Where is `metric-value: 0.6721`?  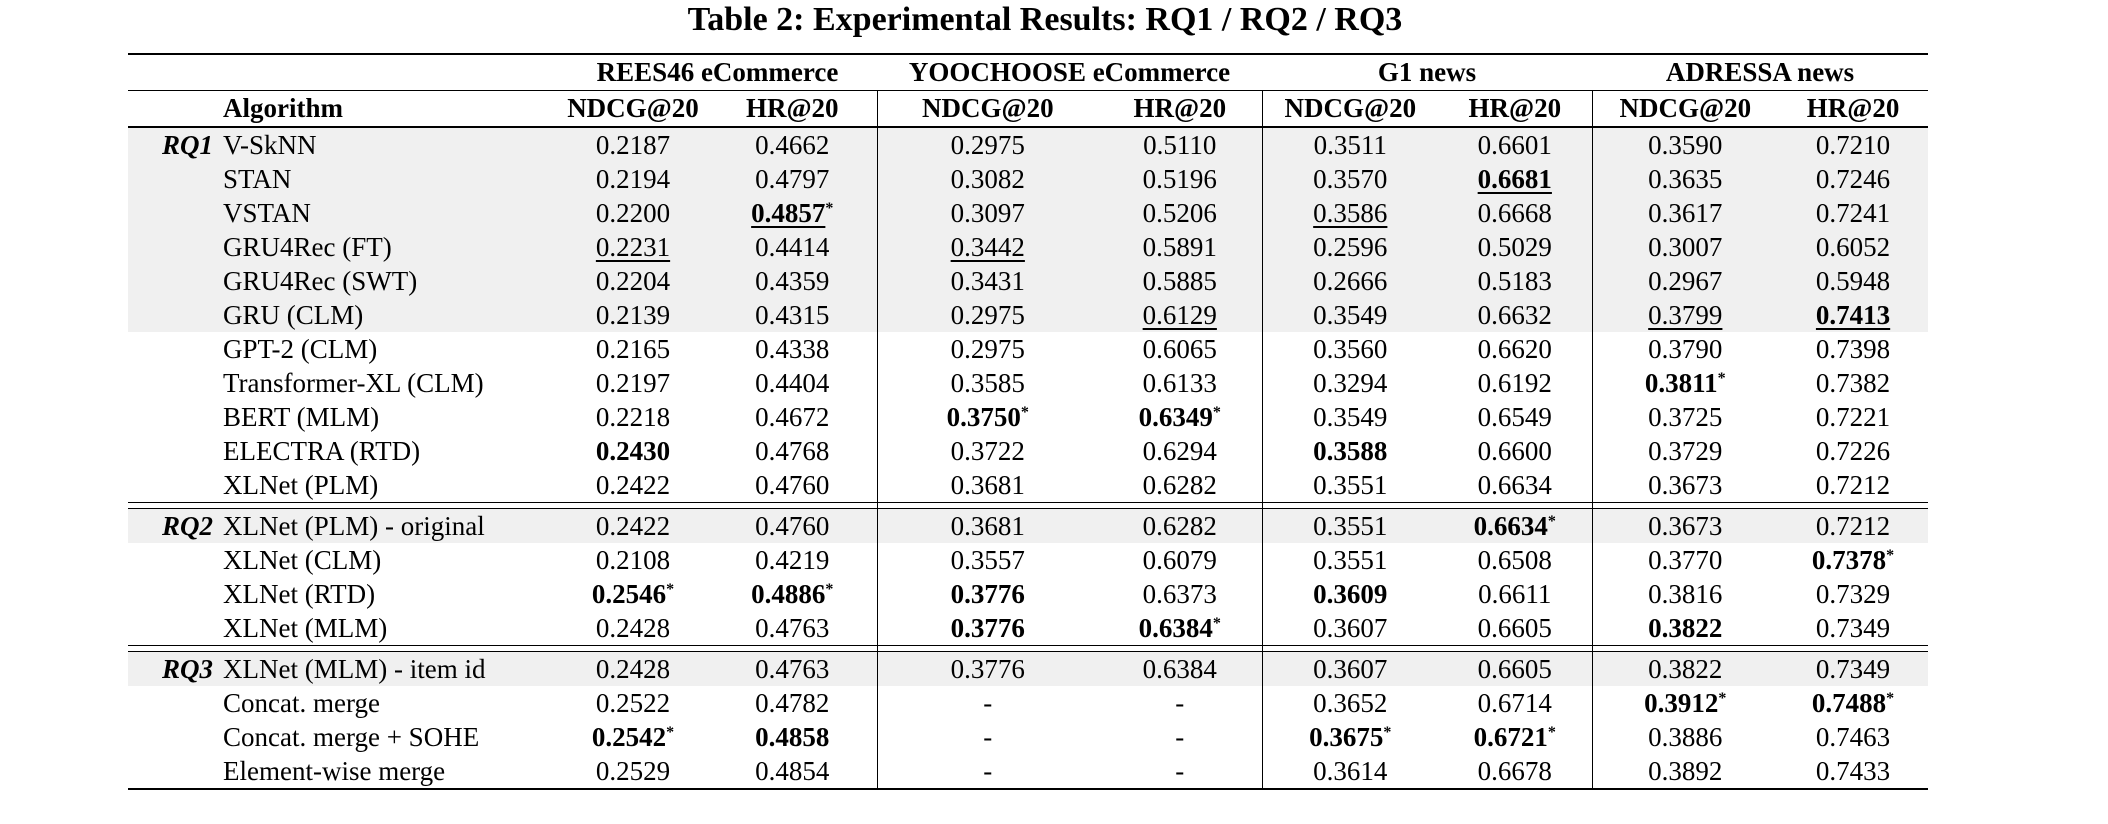 metric-value: 0.6721 is located at coordinates (1510, 737).